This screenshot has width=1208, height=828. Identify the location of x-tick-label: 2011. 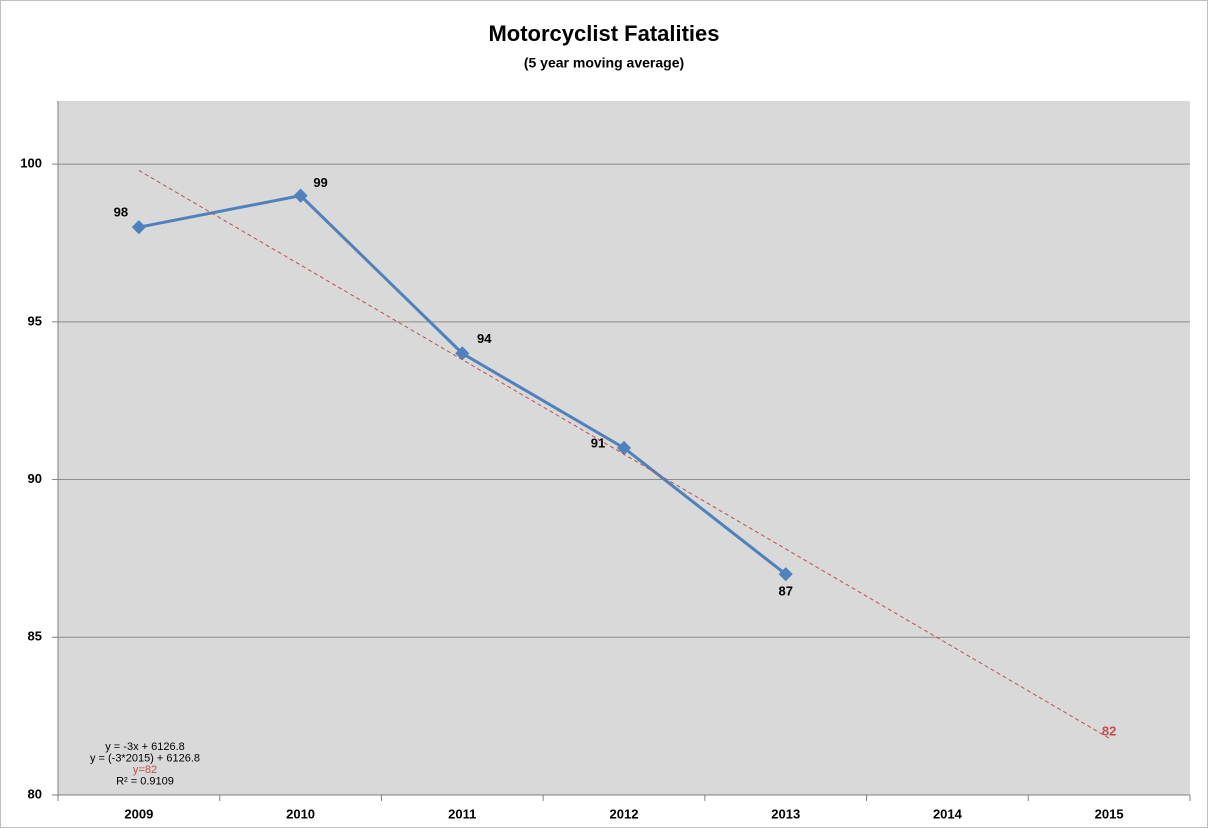
(462, 813).